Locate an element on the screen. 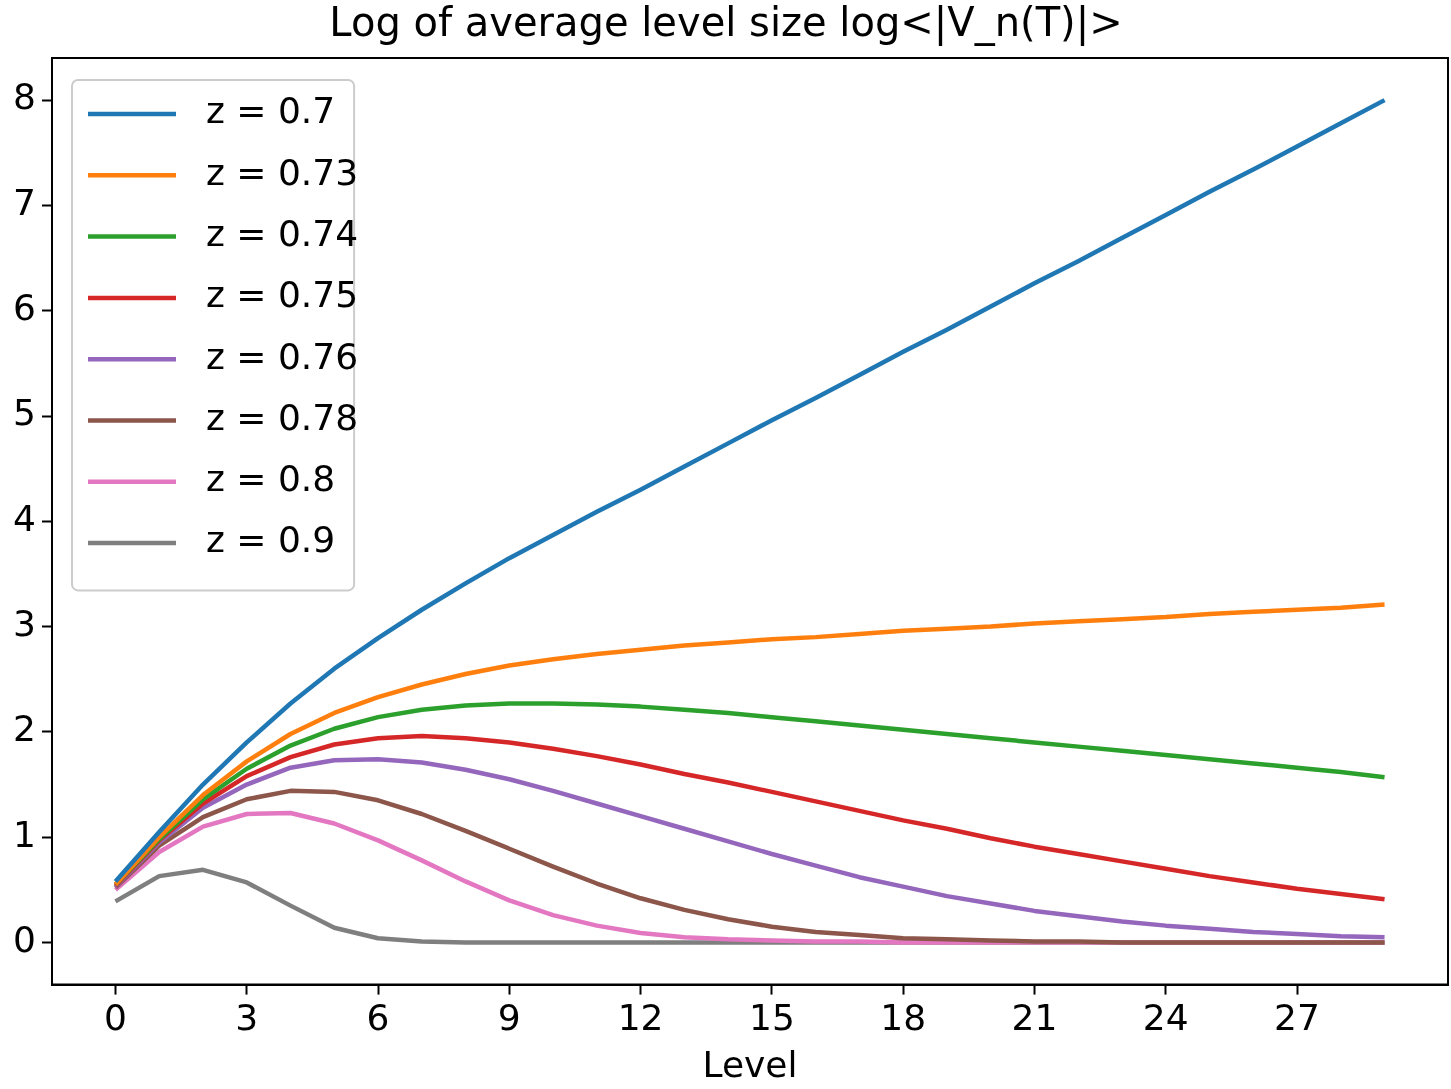 This screenshot has width=1451, height=1089. x-tick-label: 3 is located at coordinates (247, 1017).